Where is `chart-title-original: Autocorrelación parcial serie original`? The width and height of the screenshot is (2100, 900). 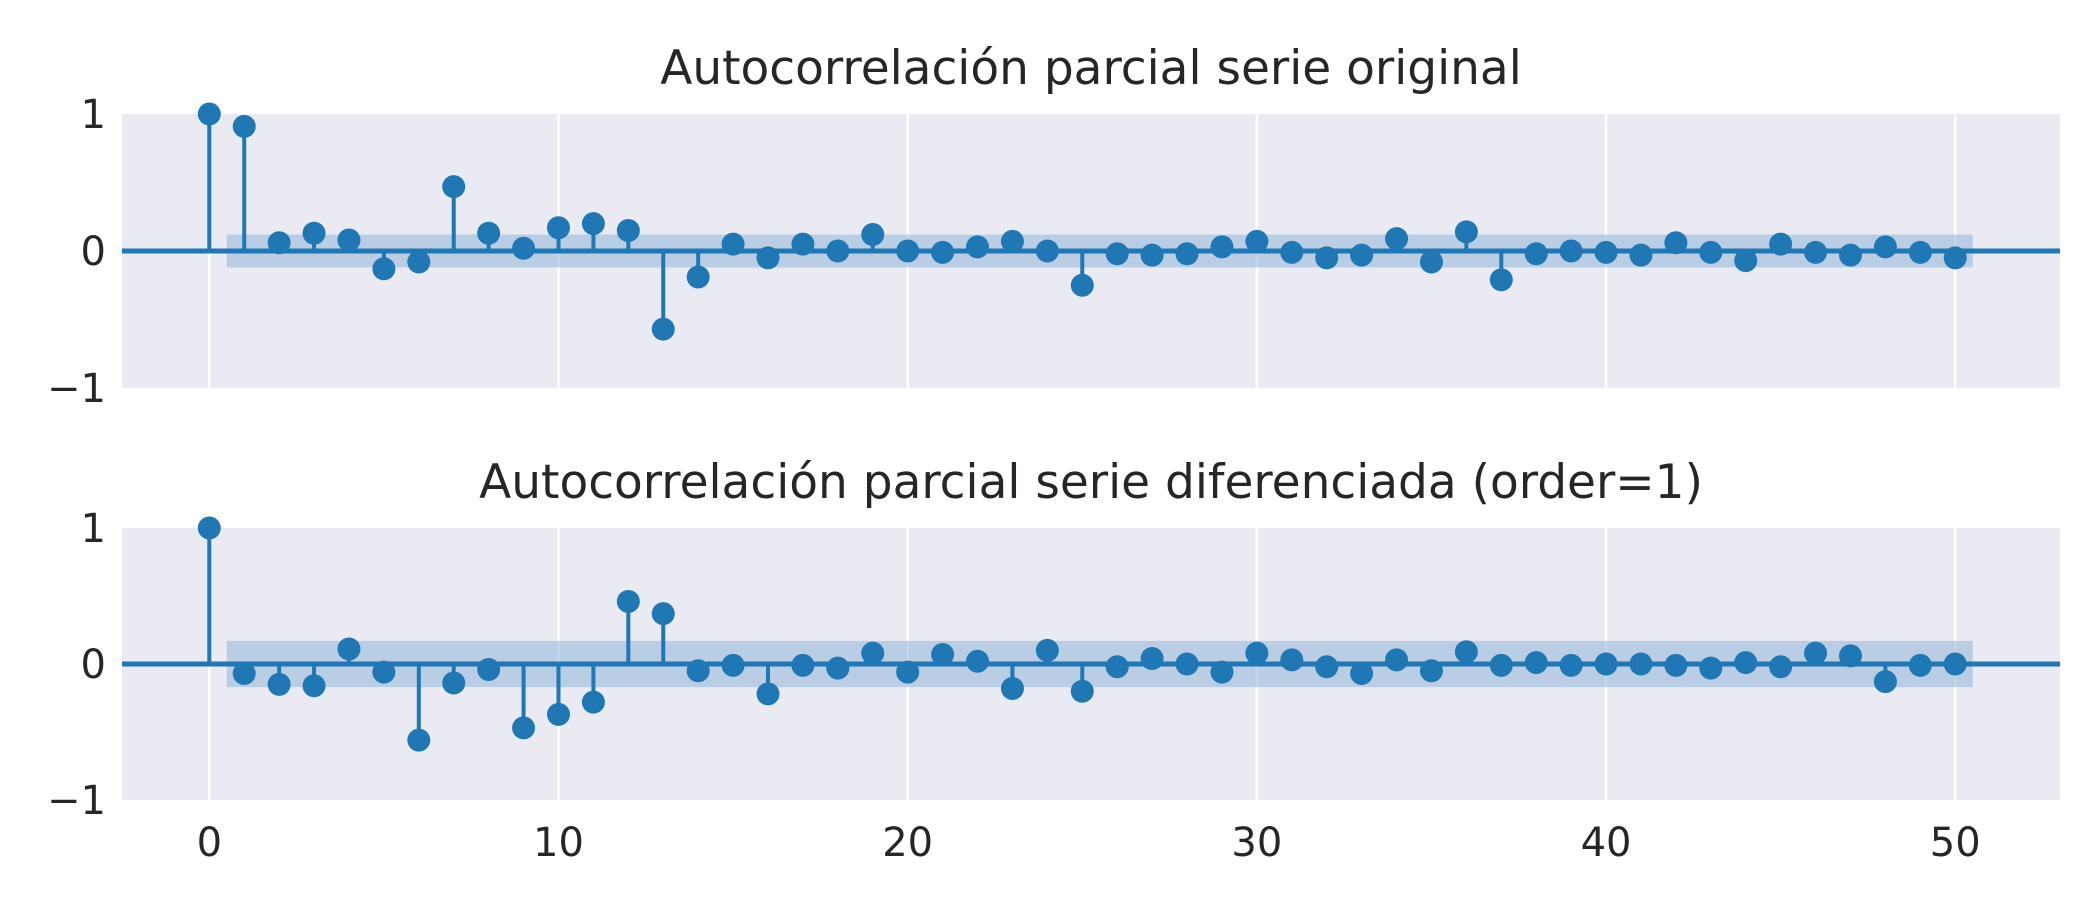 chart-title-original: Autocorrelación parcial serie original is located at coordinates (1091, 68).